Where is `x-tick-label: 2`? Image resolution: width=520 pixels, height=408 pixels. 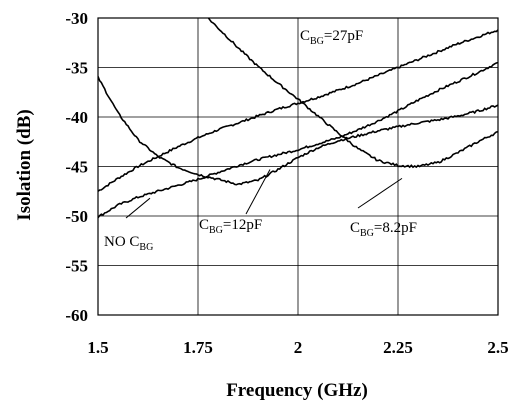
x-tick-label: 2 is located at coordinates (298, 347).